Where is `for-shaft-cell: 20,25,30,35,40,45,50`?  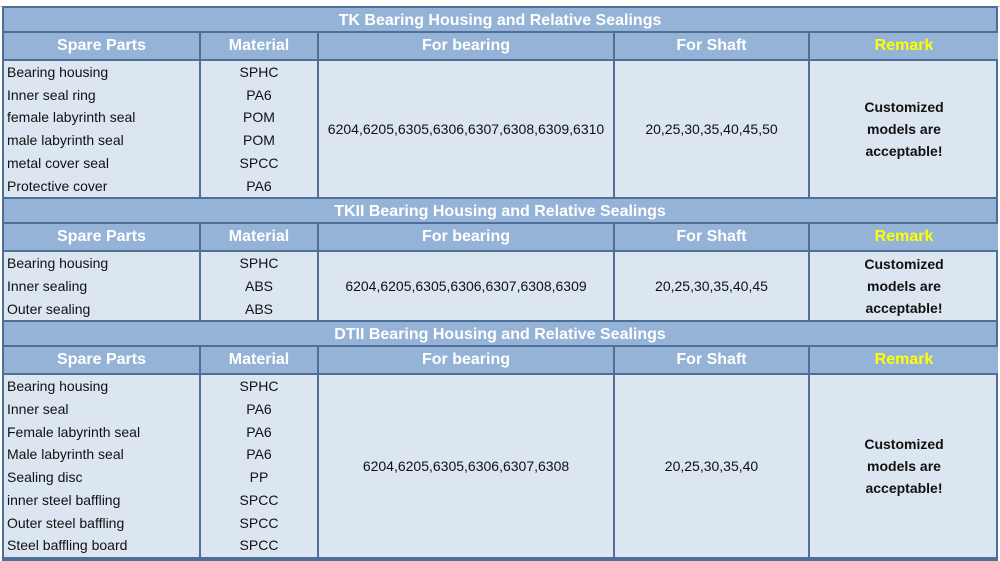
for-shaft-cell: 20,25,30,35,40,45,50 is located at coordinates (711, 130).